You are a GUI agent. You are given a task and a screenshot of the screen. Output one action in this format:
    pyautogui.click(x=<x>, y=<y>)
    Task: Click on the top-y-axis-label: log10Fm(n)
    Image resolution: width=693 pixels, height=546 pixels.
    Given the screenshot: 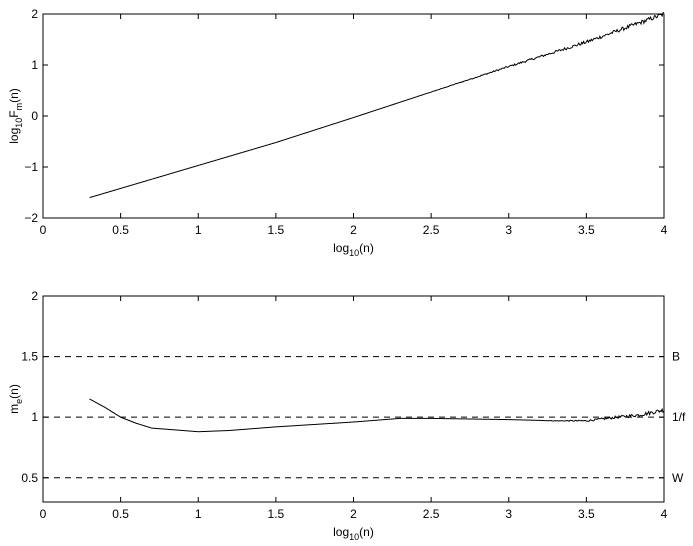 What is the action you would take?
    pyautogui.click(x=15, y=116)
    